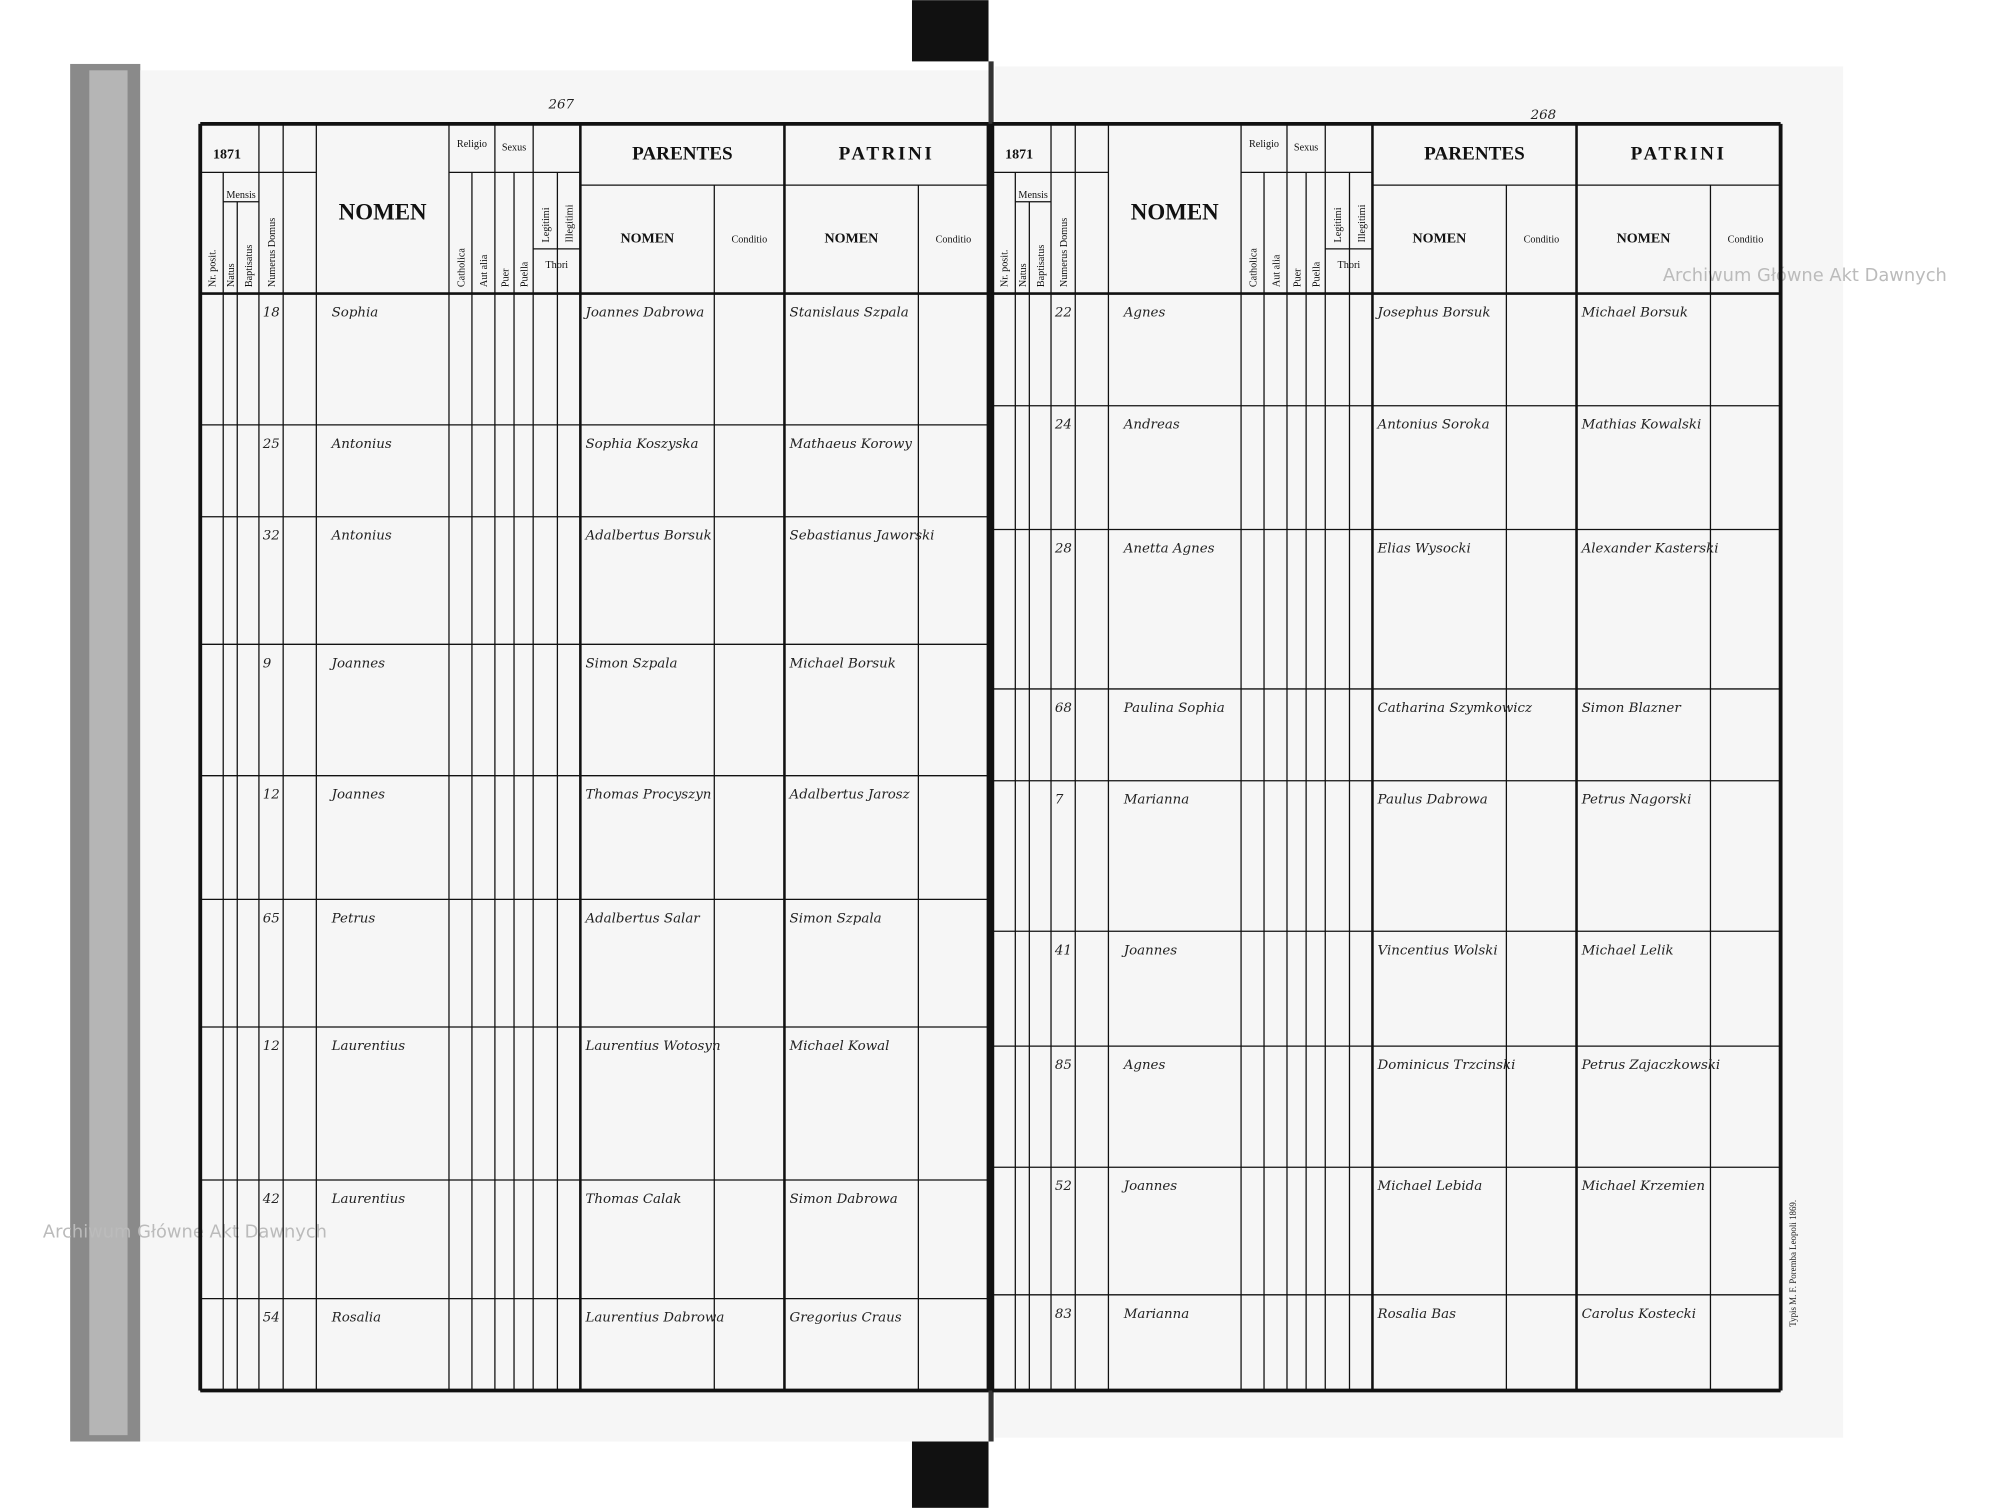 The height and width of the screenshot is (1508, 2000). Describe the element at coordinates (1651, 1065) in the screenshot. I see `patrini: Petrus Zajaczkowski` at that location.